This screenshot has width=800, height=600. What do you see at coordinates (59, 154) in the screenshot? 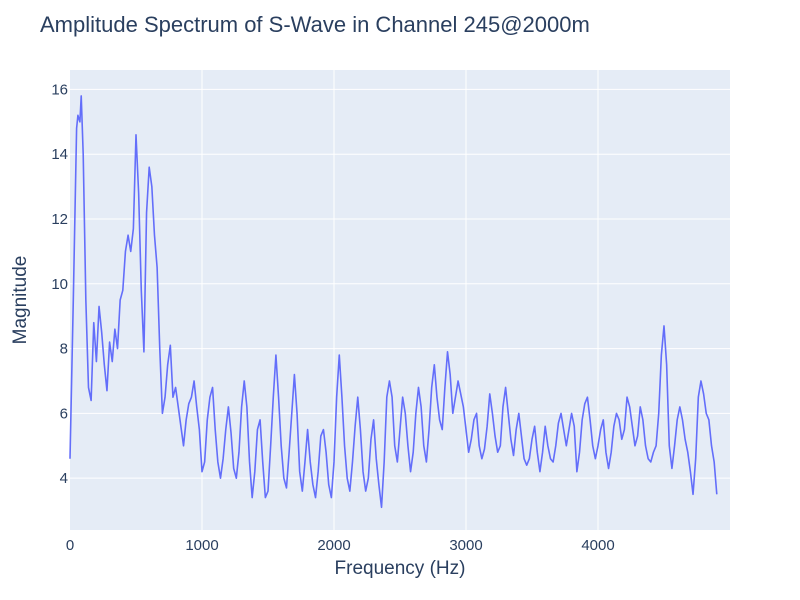
I see `y-tick-label: 14` at bounding box center [59, 154].